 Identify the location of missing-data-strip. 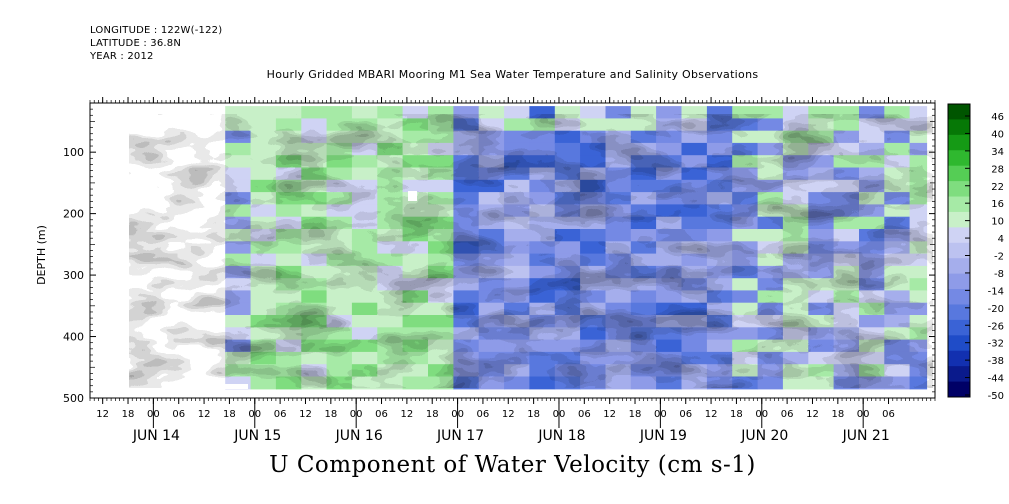
(226, 386).